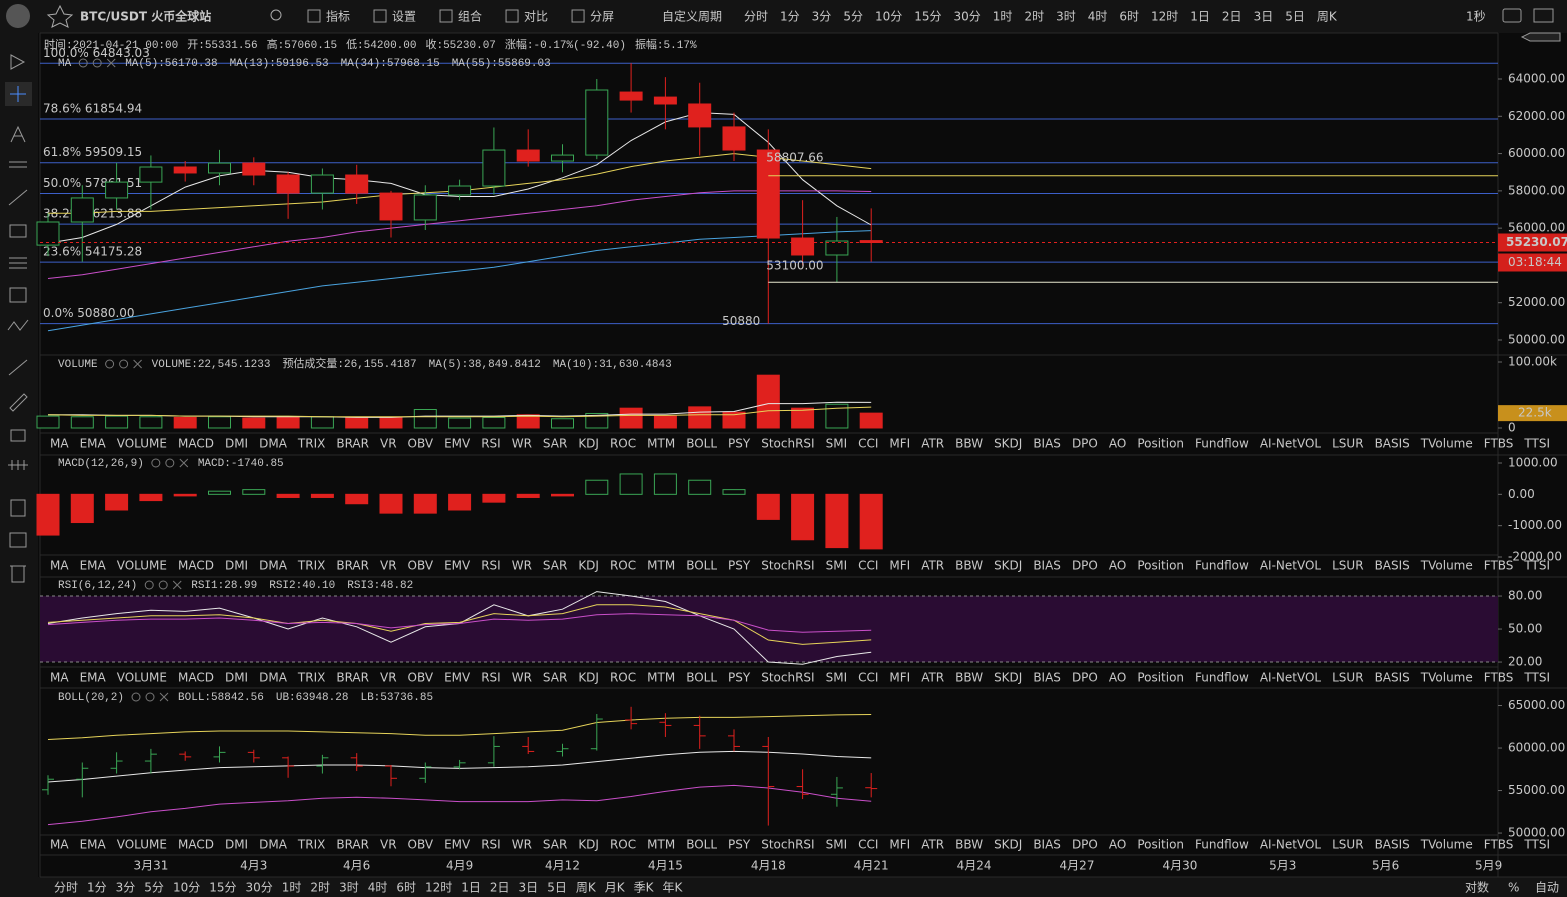  Describe the element at coordinates (1222, 444) in the screenshot. I see `indicator-tab: Fundflow` at that location.